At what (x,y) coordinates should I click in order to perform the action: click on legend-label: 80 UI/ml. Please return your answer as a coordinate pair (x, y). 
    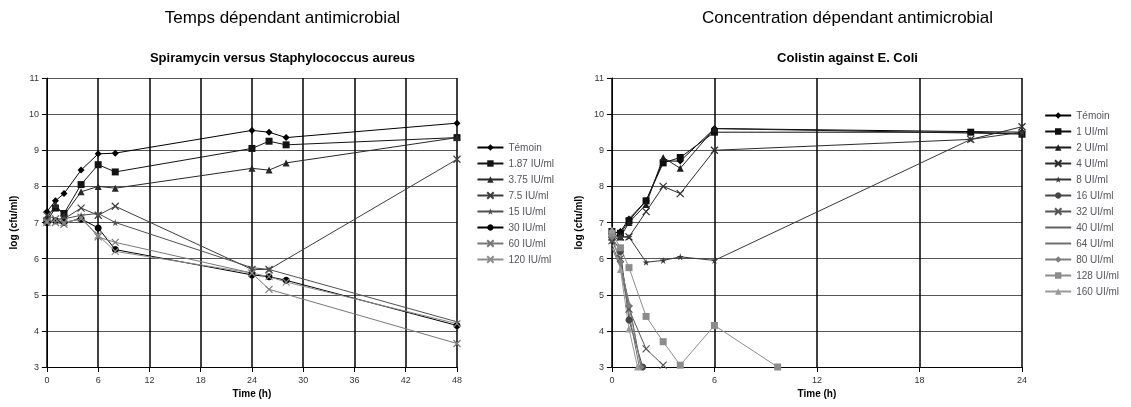
    Looking at the image, I should click on (1095, 259).